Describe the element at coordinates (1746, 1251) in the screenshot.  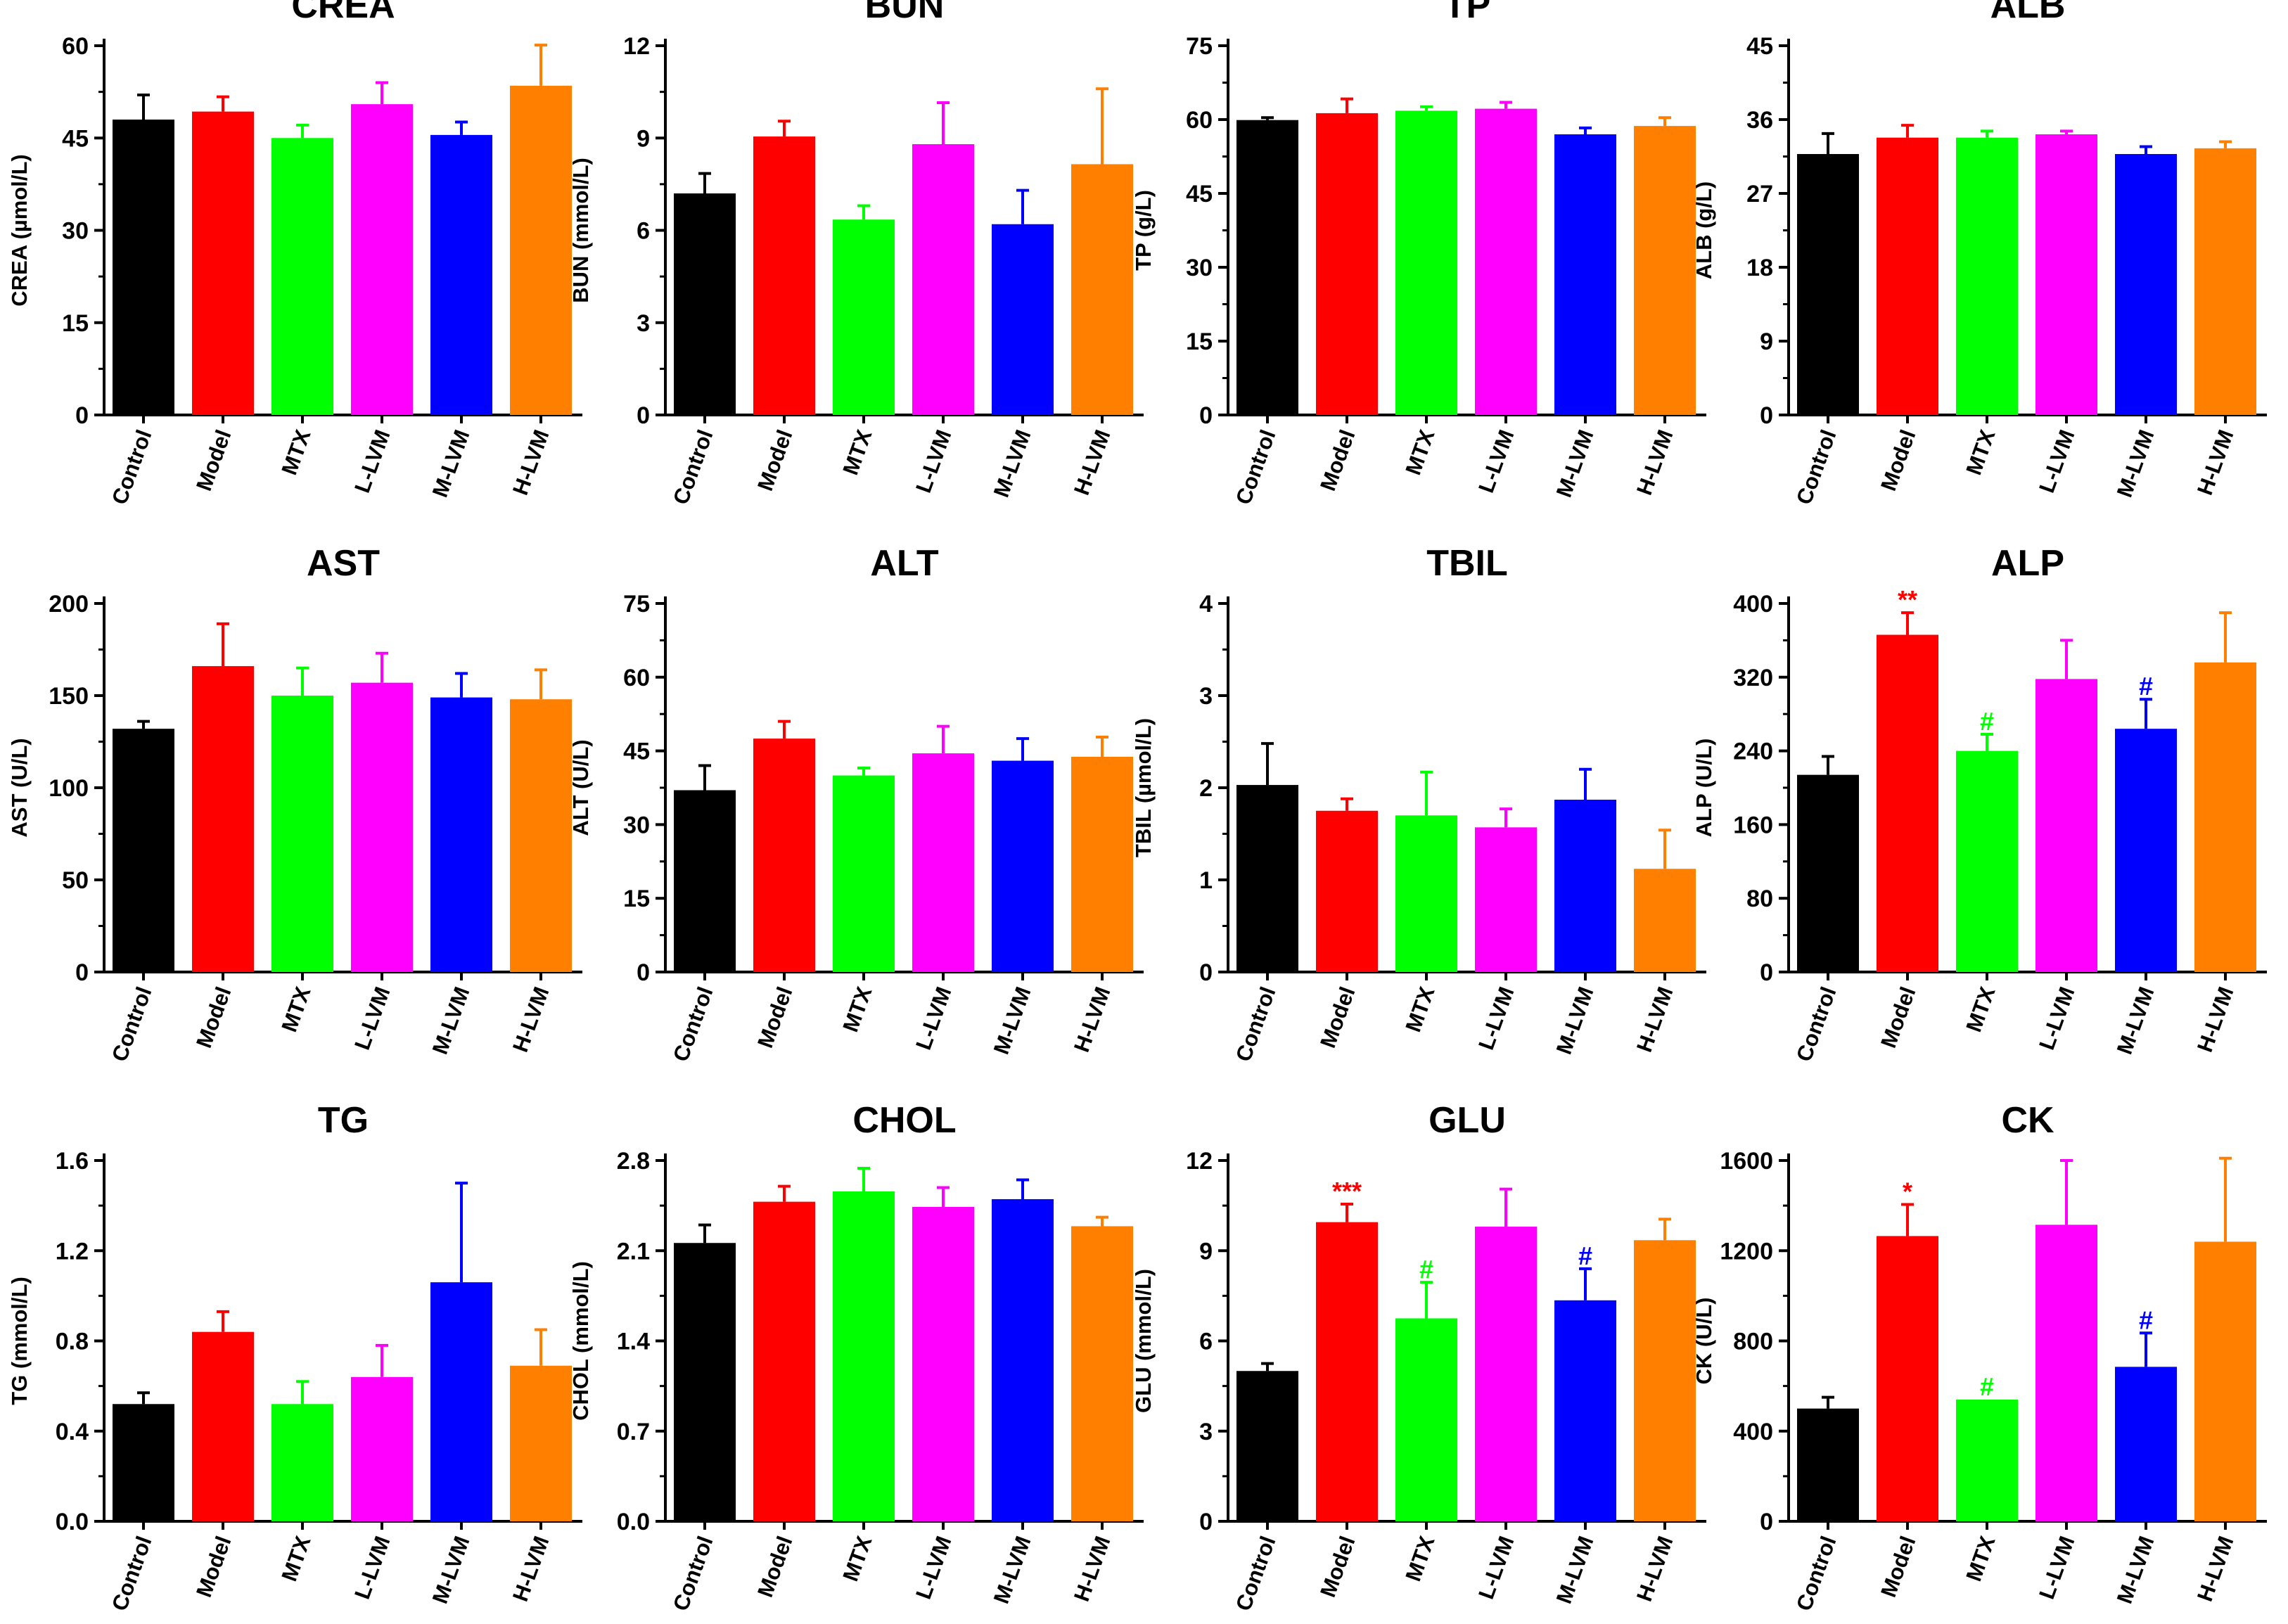
I see `y-tick-label: 1200` at that location.